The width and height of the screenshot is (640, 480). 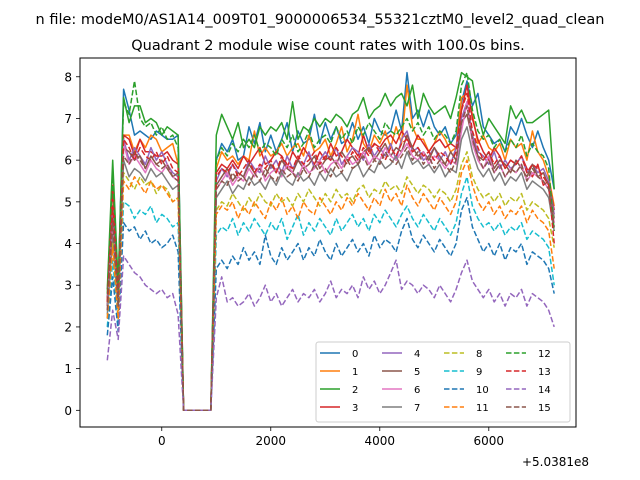 What do you see at coordinates (482, 408) in the screenshot?
I see `legend-label: 11` at bounding box center [482, 408].